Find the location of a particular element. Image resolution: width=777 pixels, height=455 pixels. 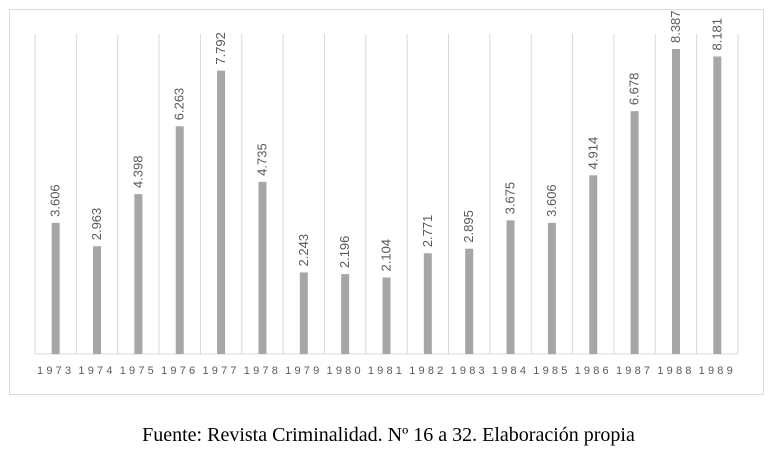

data-label-1986: 4.914 is located at coordinates (592, 153).